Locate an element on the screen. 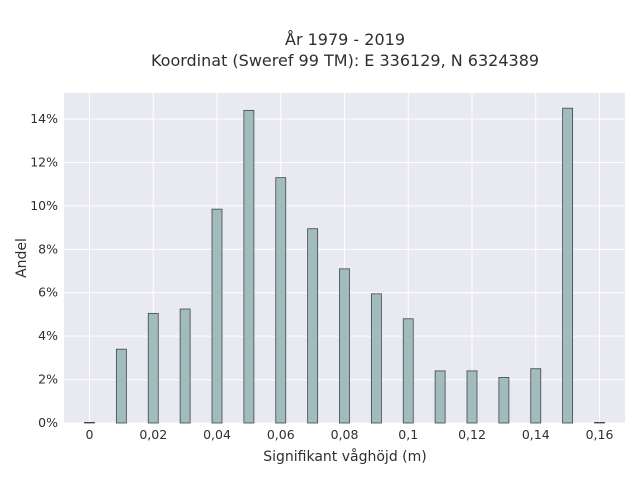 Image resolution: width=640 pixels, height=480 pixels. x-ticks: 0 0,02 0,04 0,06 0,08 0,1 0,12 0,14 0,16 is located at coordinates (350, 434).